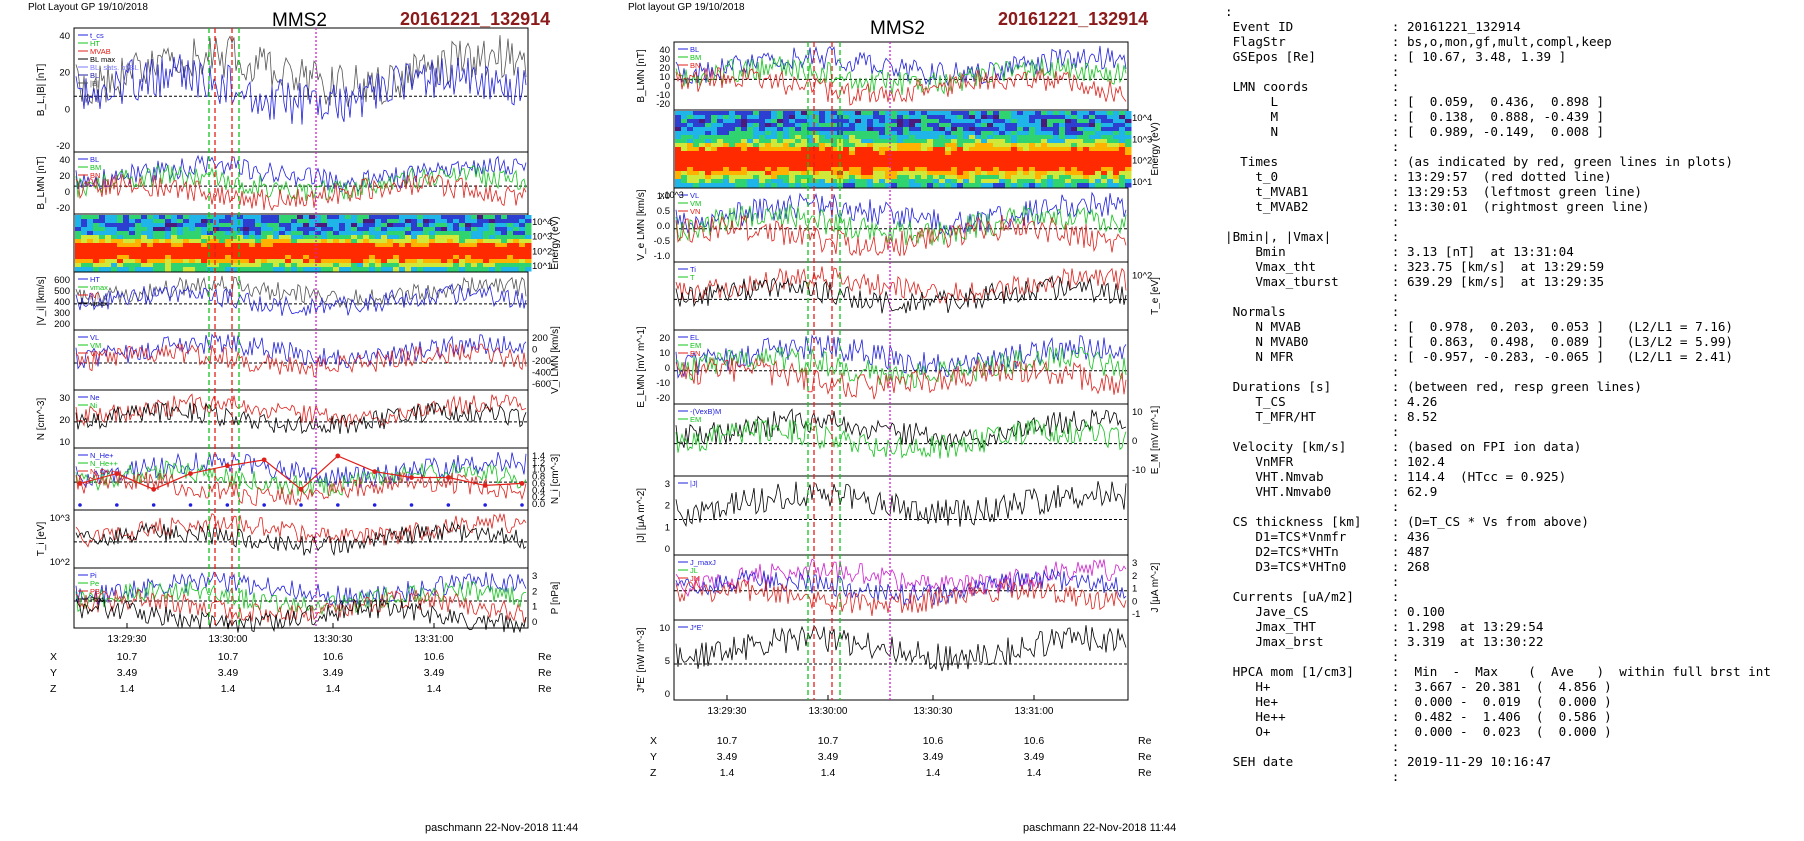 This screenshot has height=841, width=1804. I want to click on coord-value: 10.6, so click(434, 657).